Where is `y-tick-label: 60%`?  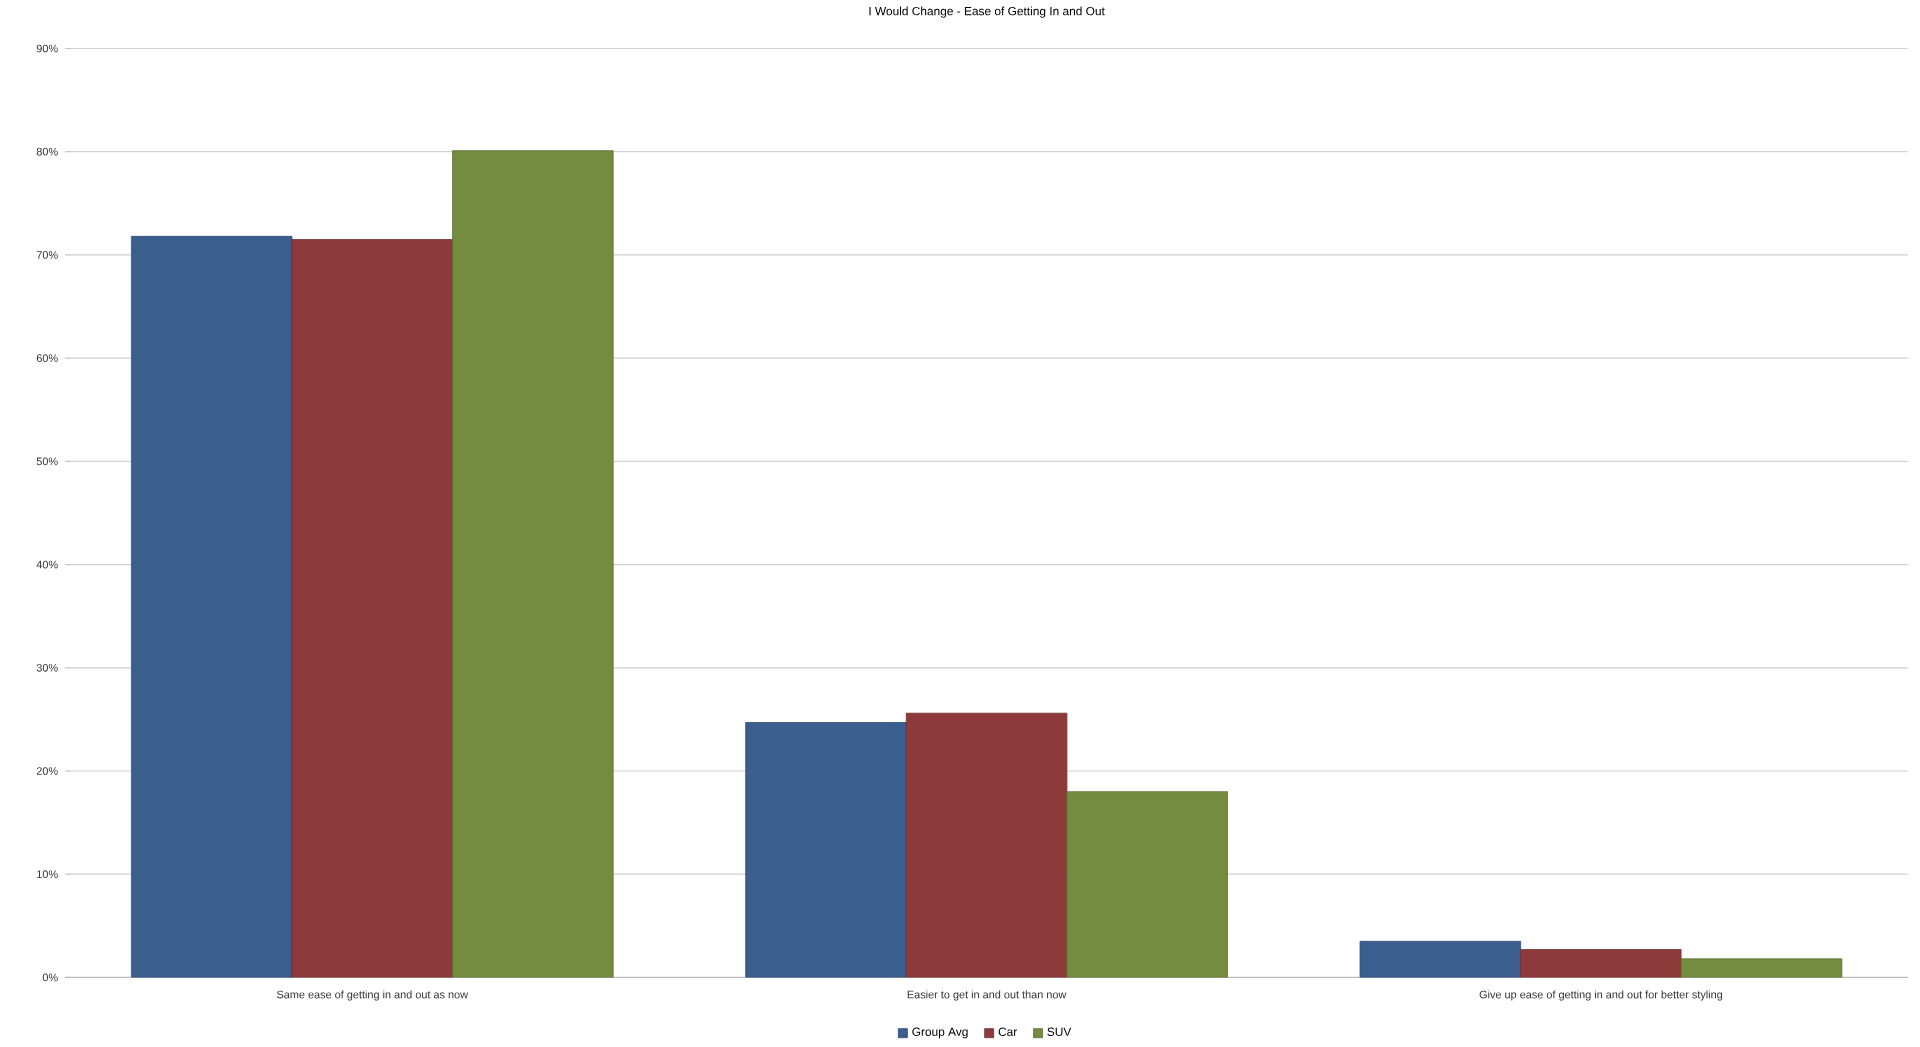 y-tick-label: 60% is located at coordinates (47, 358).